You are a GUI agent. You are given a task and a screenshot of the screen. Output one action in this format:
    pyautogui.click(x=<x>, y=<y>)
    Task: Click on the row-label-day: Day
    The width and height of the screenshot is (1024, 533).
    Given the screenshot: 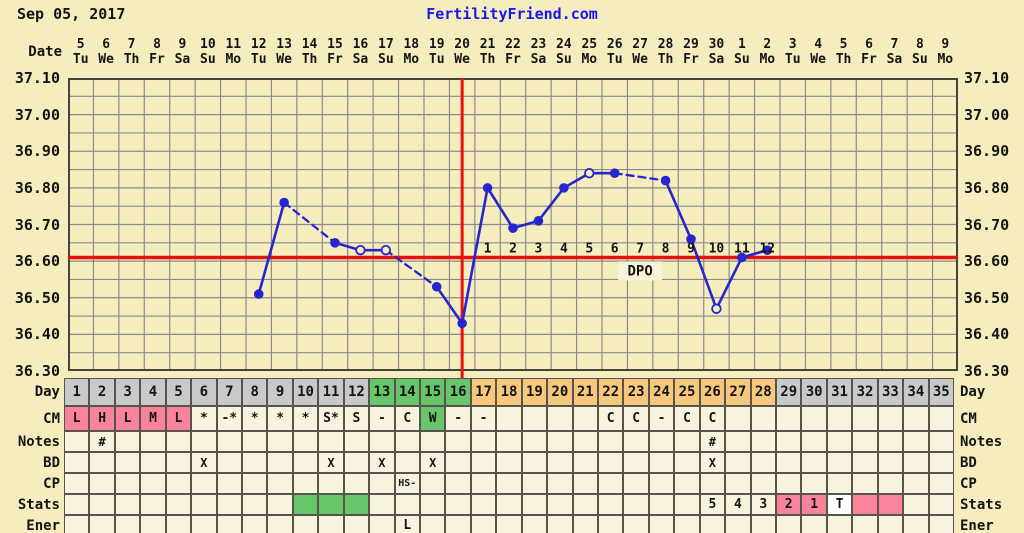 What is the action you would take?
    pyautogui.click(x=47, y=392)
    